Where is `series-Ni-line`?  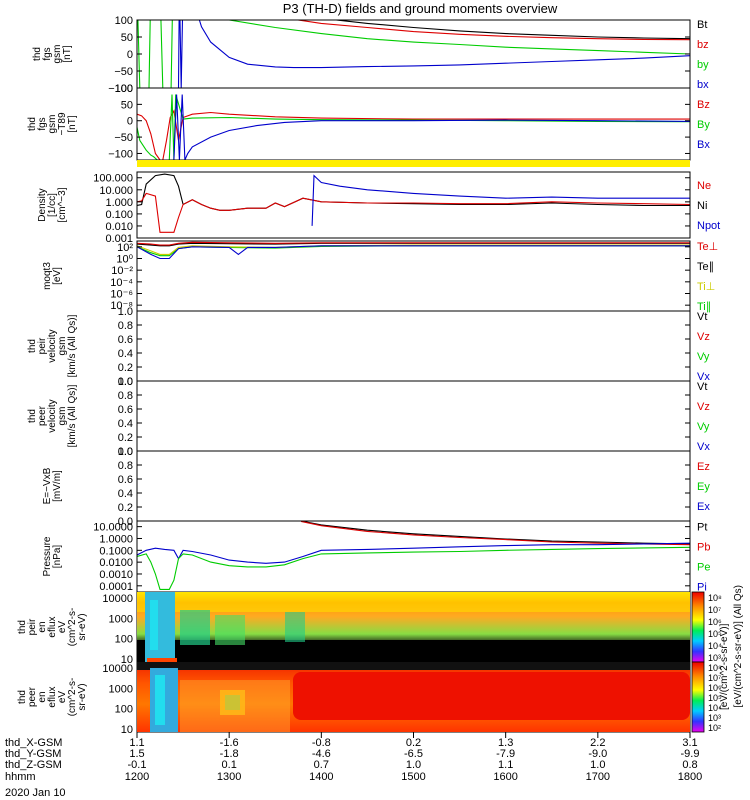
series-Ni-line is located at coordinates (413, 192).